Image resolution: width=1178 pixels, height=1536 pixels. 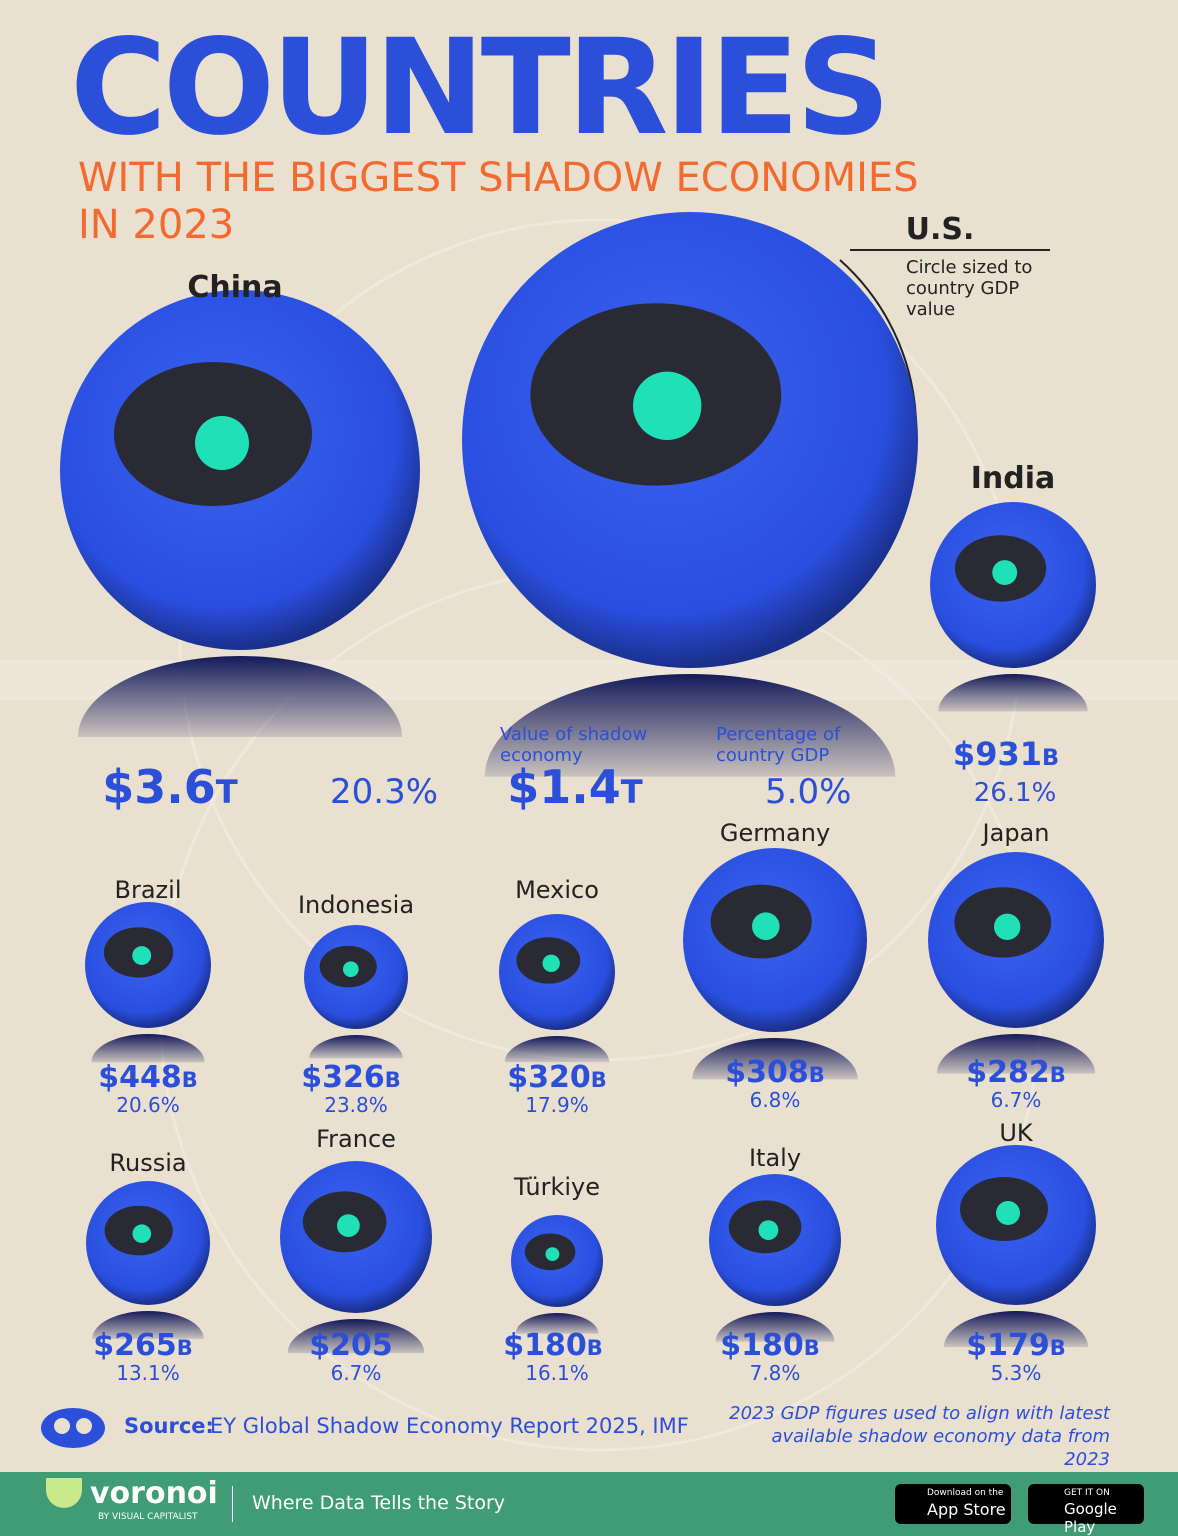 I want to click on shadow-value: $205, so click(x=351, y=1345).